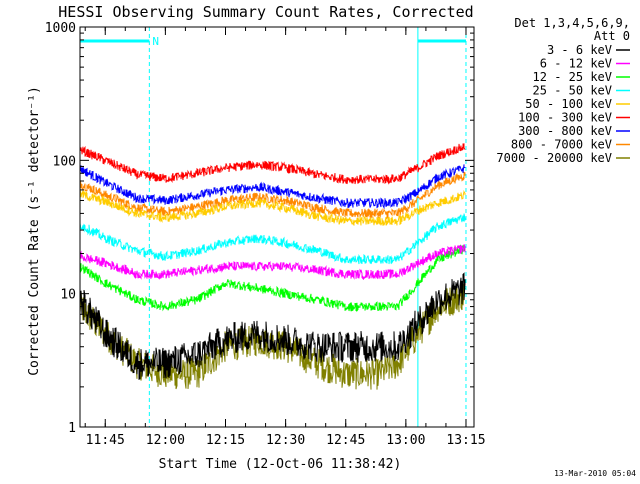 The image size is (640, 484). Describe the element at coordinates (565, 118) in the screenshot. I see `legend-entry-label: 100 - 300 keV` at that location.